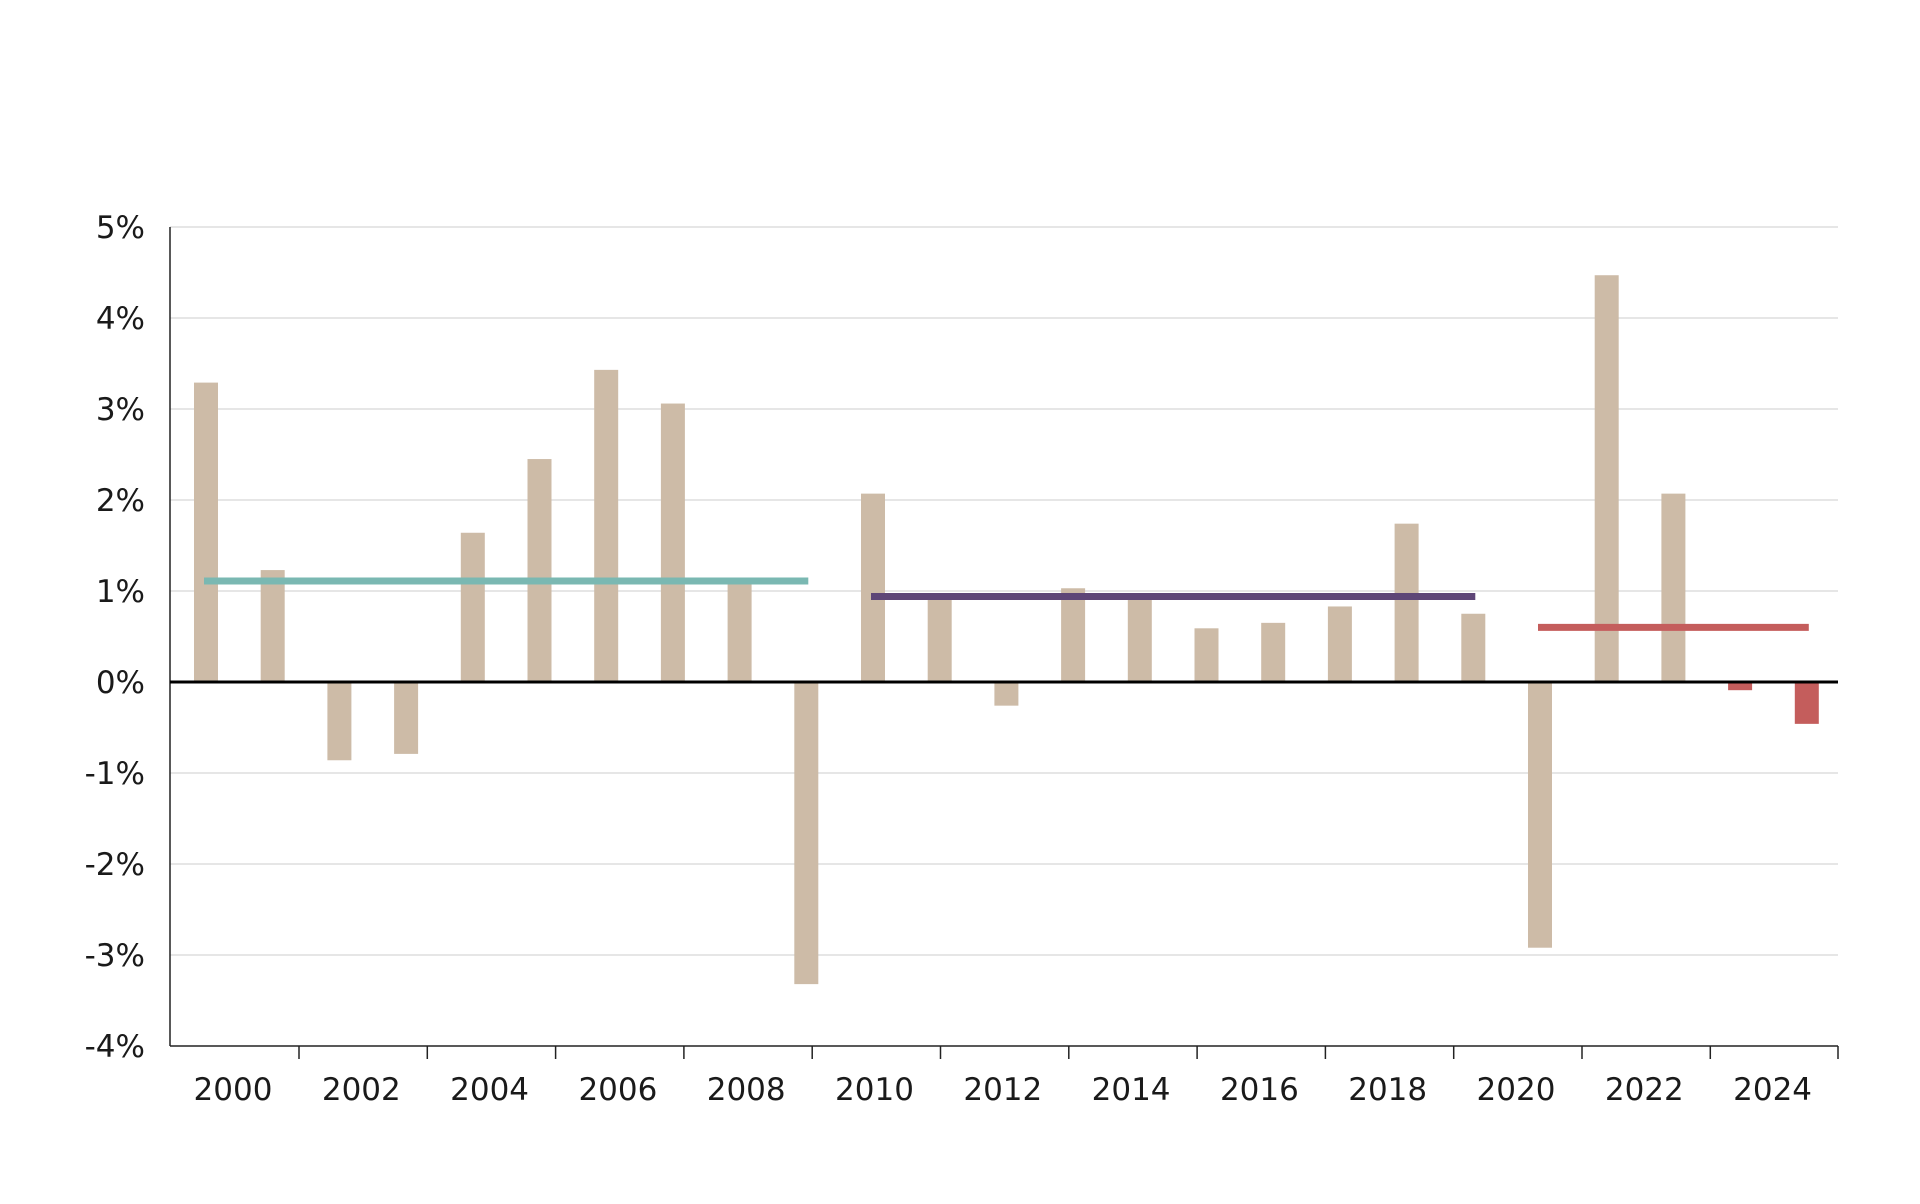 Image resolution: width=1920 pixels, height=1204 pixels. I want to click on x-tick-label: 2004, so click(489, 1090).